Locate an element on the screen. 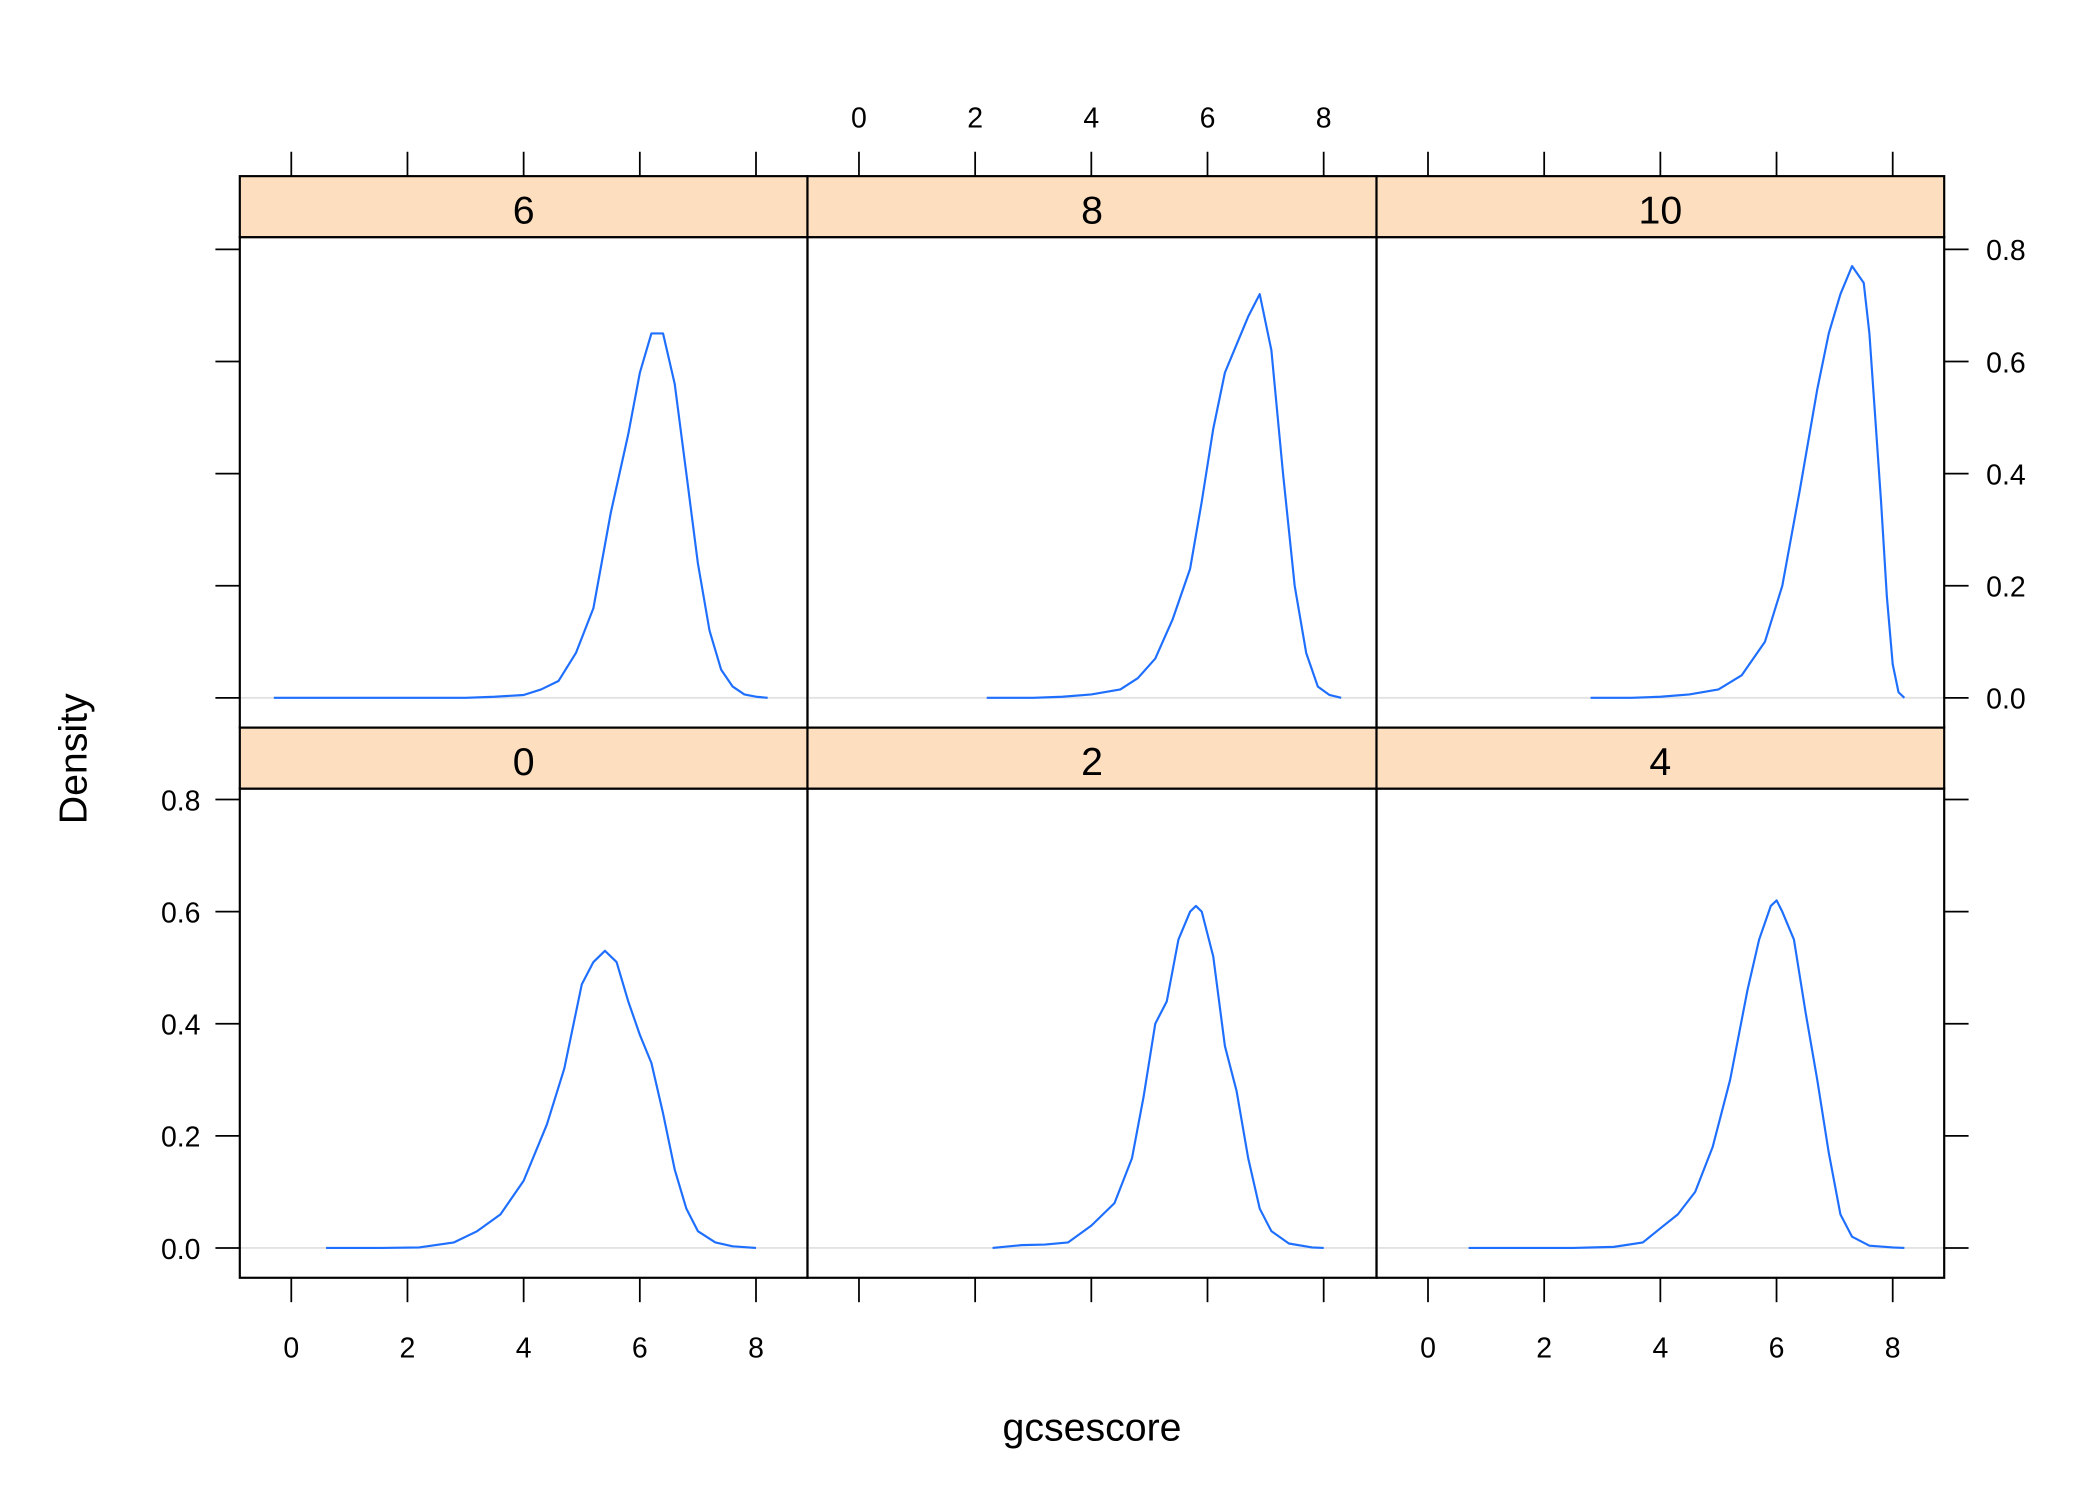 The image size is (2100, 1500). panel-0: 0 is located at coordinates (523, 1002).